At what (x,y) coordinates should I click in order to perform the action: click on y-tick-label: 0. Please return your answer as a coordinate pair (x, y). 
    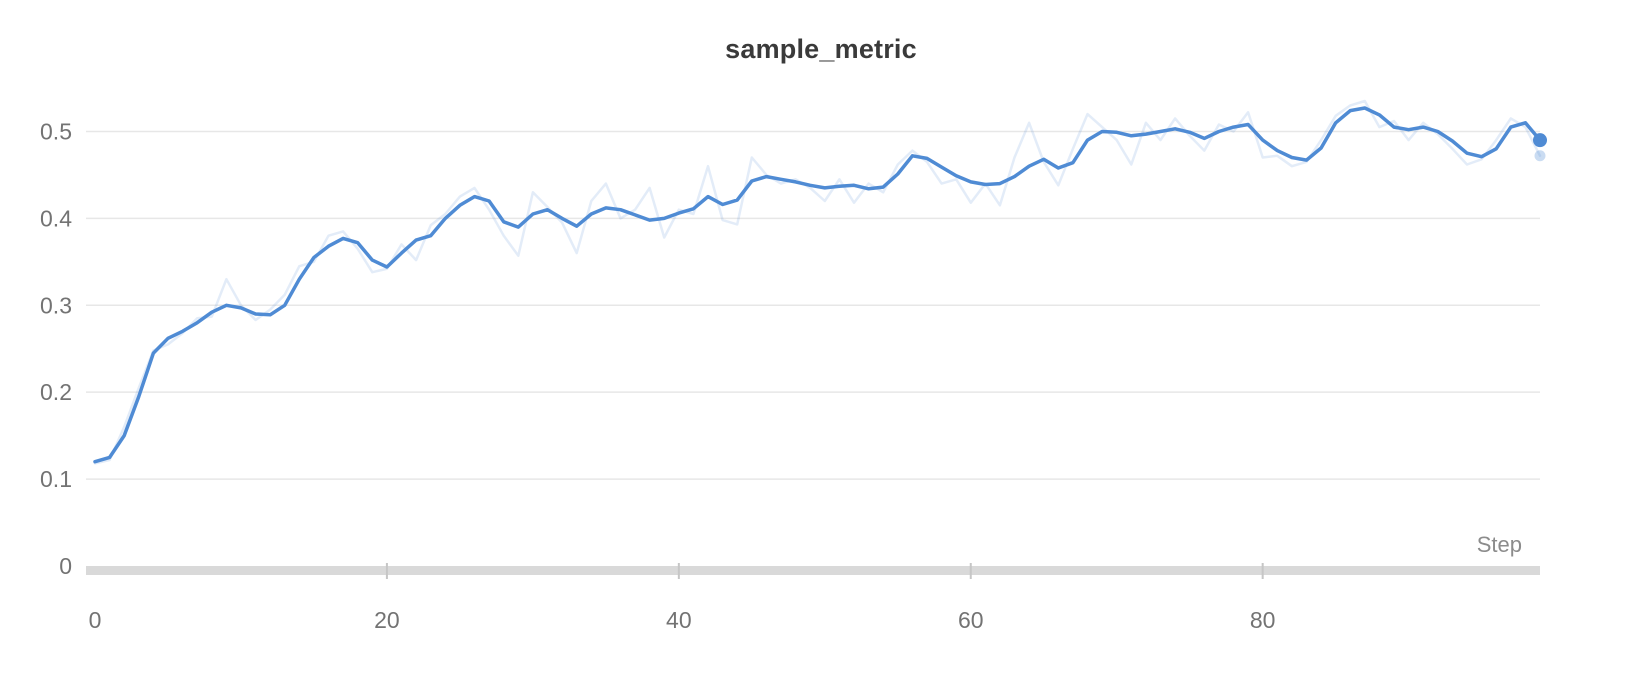
    Looking at the image, I should click on (65, 566).